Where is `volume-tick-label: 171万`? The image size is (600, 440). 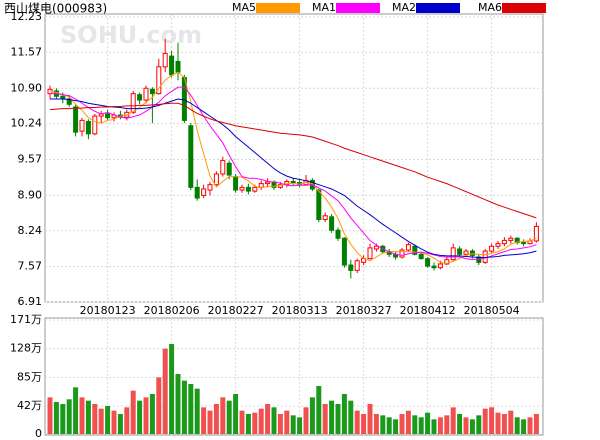
volume-tick-label: 171万 is located at coordinates (26, 319).